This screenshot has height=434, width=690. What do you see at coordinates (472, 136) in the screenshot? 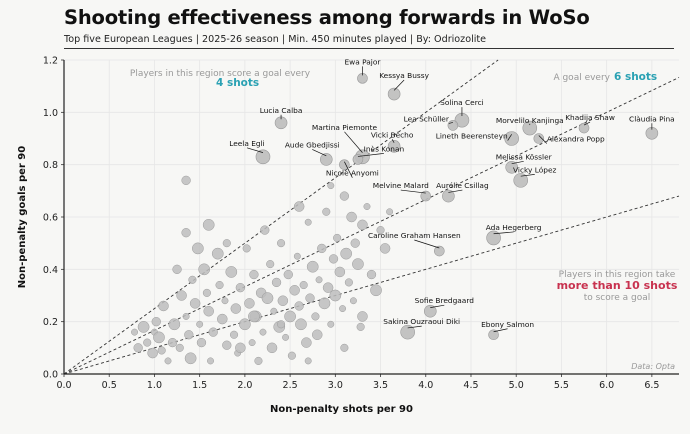
I see `player-label: Lineth Beerensteyn` at bounding box center [472, 136].